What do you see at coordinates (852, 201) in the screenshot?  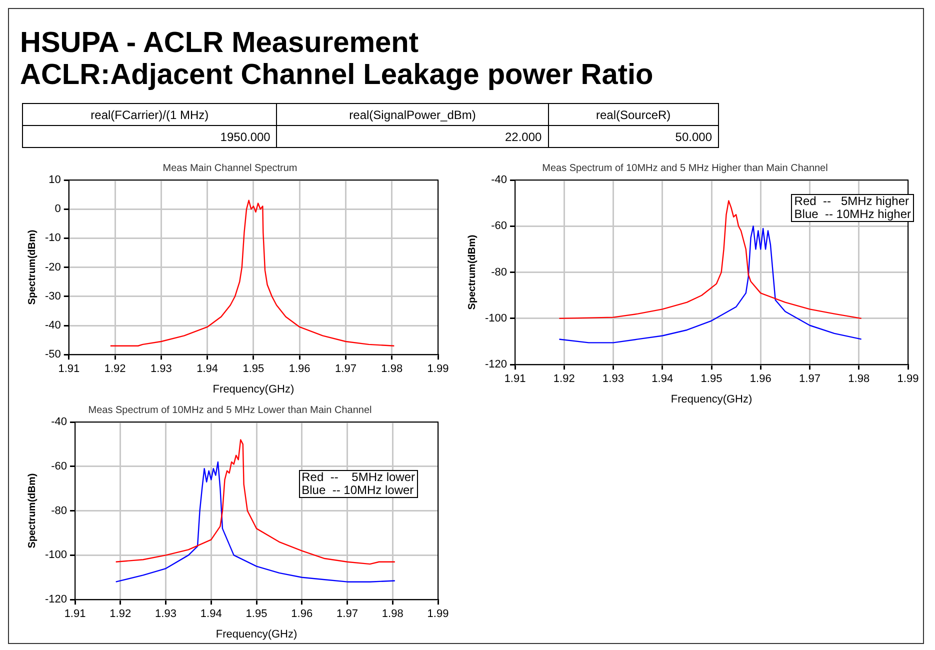 I see `annotation: Red -- 5MHz higher` at bounding box center [852, 201].